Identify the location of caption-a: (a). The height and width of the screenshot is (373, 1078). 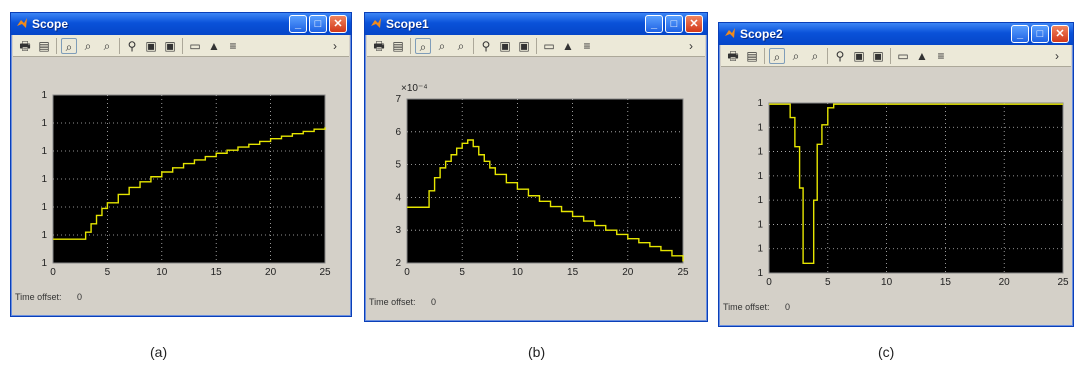
(159, 352).